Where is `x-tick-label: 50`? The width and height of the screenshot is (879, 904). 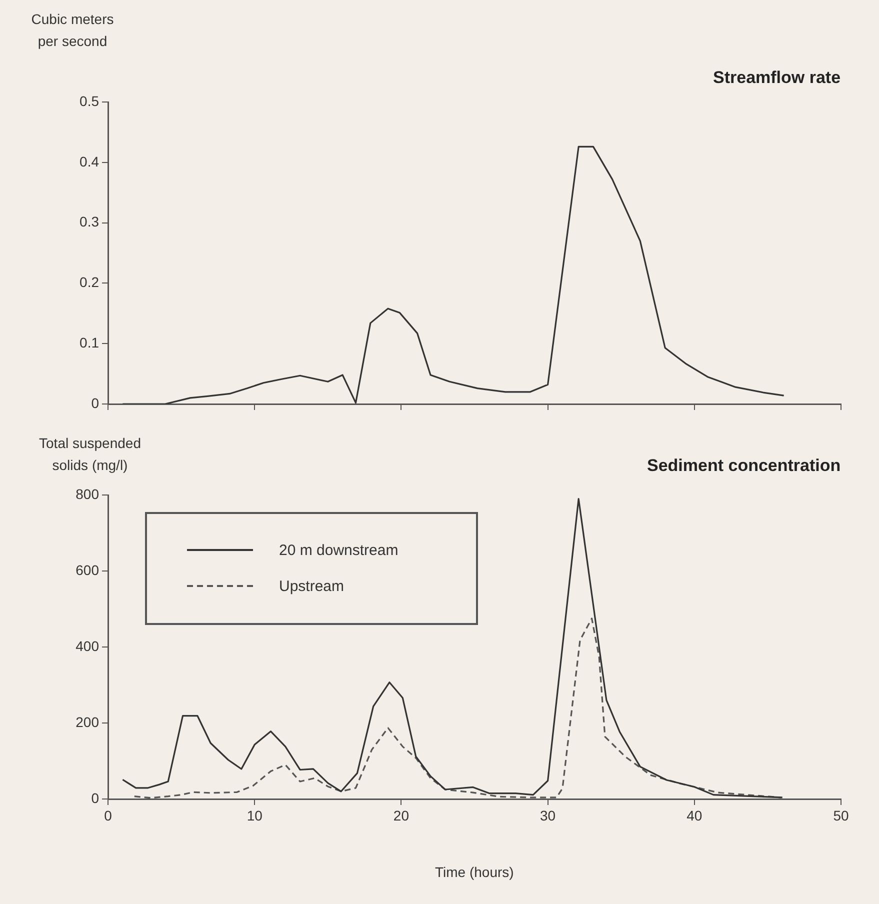
x-tick-label: 50 is located at coordinates (841, 815).